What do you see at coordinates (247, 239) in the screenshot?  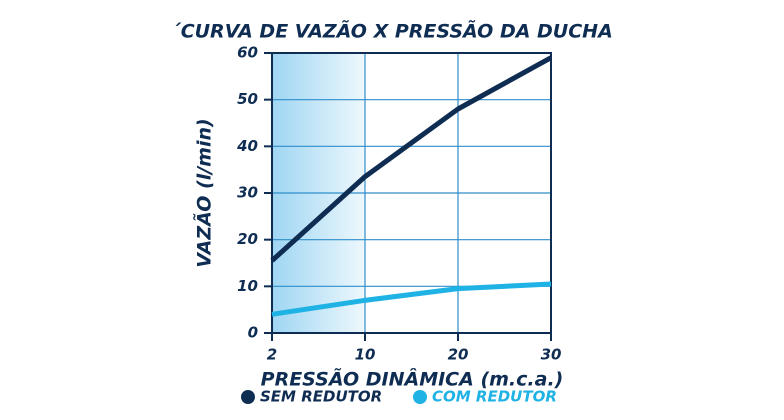 I see `y-tick-label: 20` at bounding box center [247, 239].